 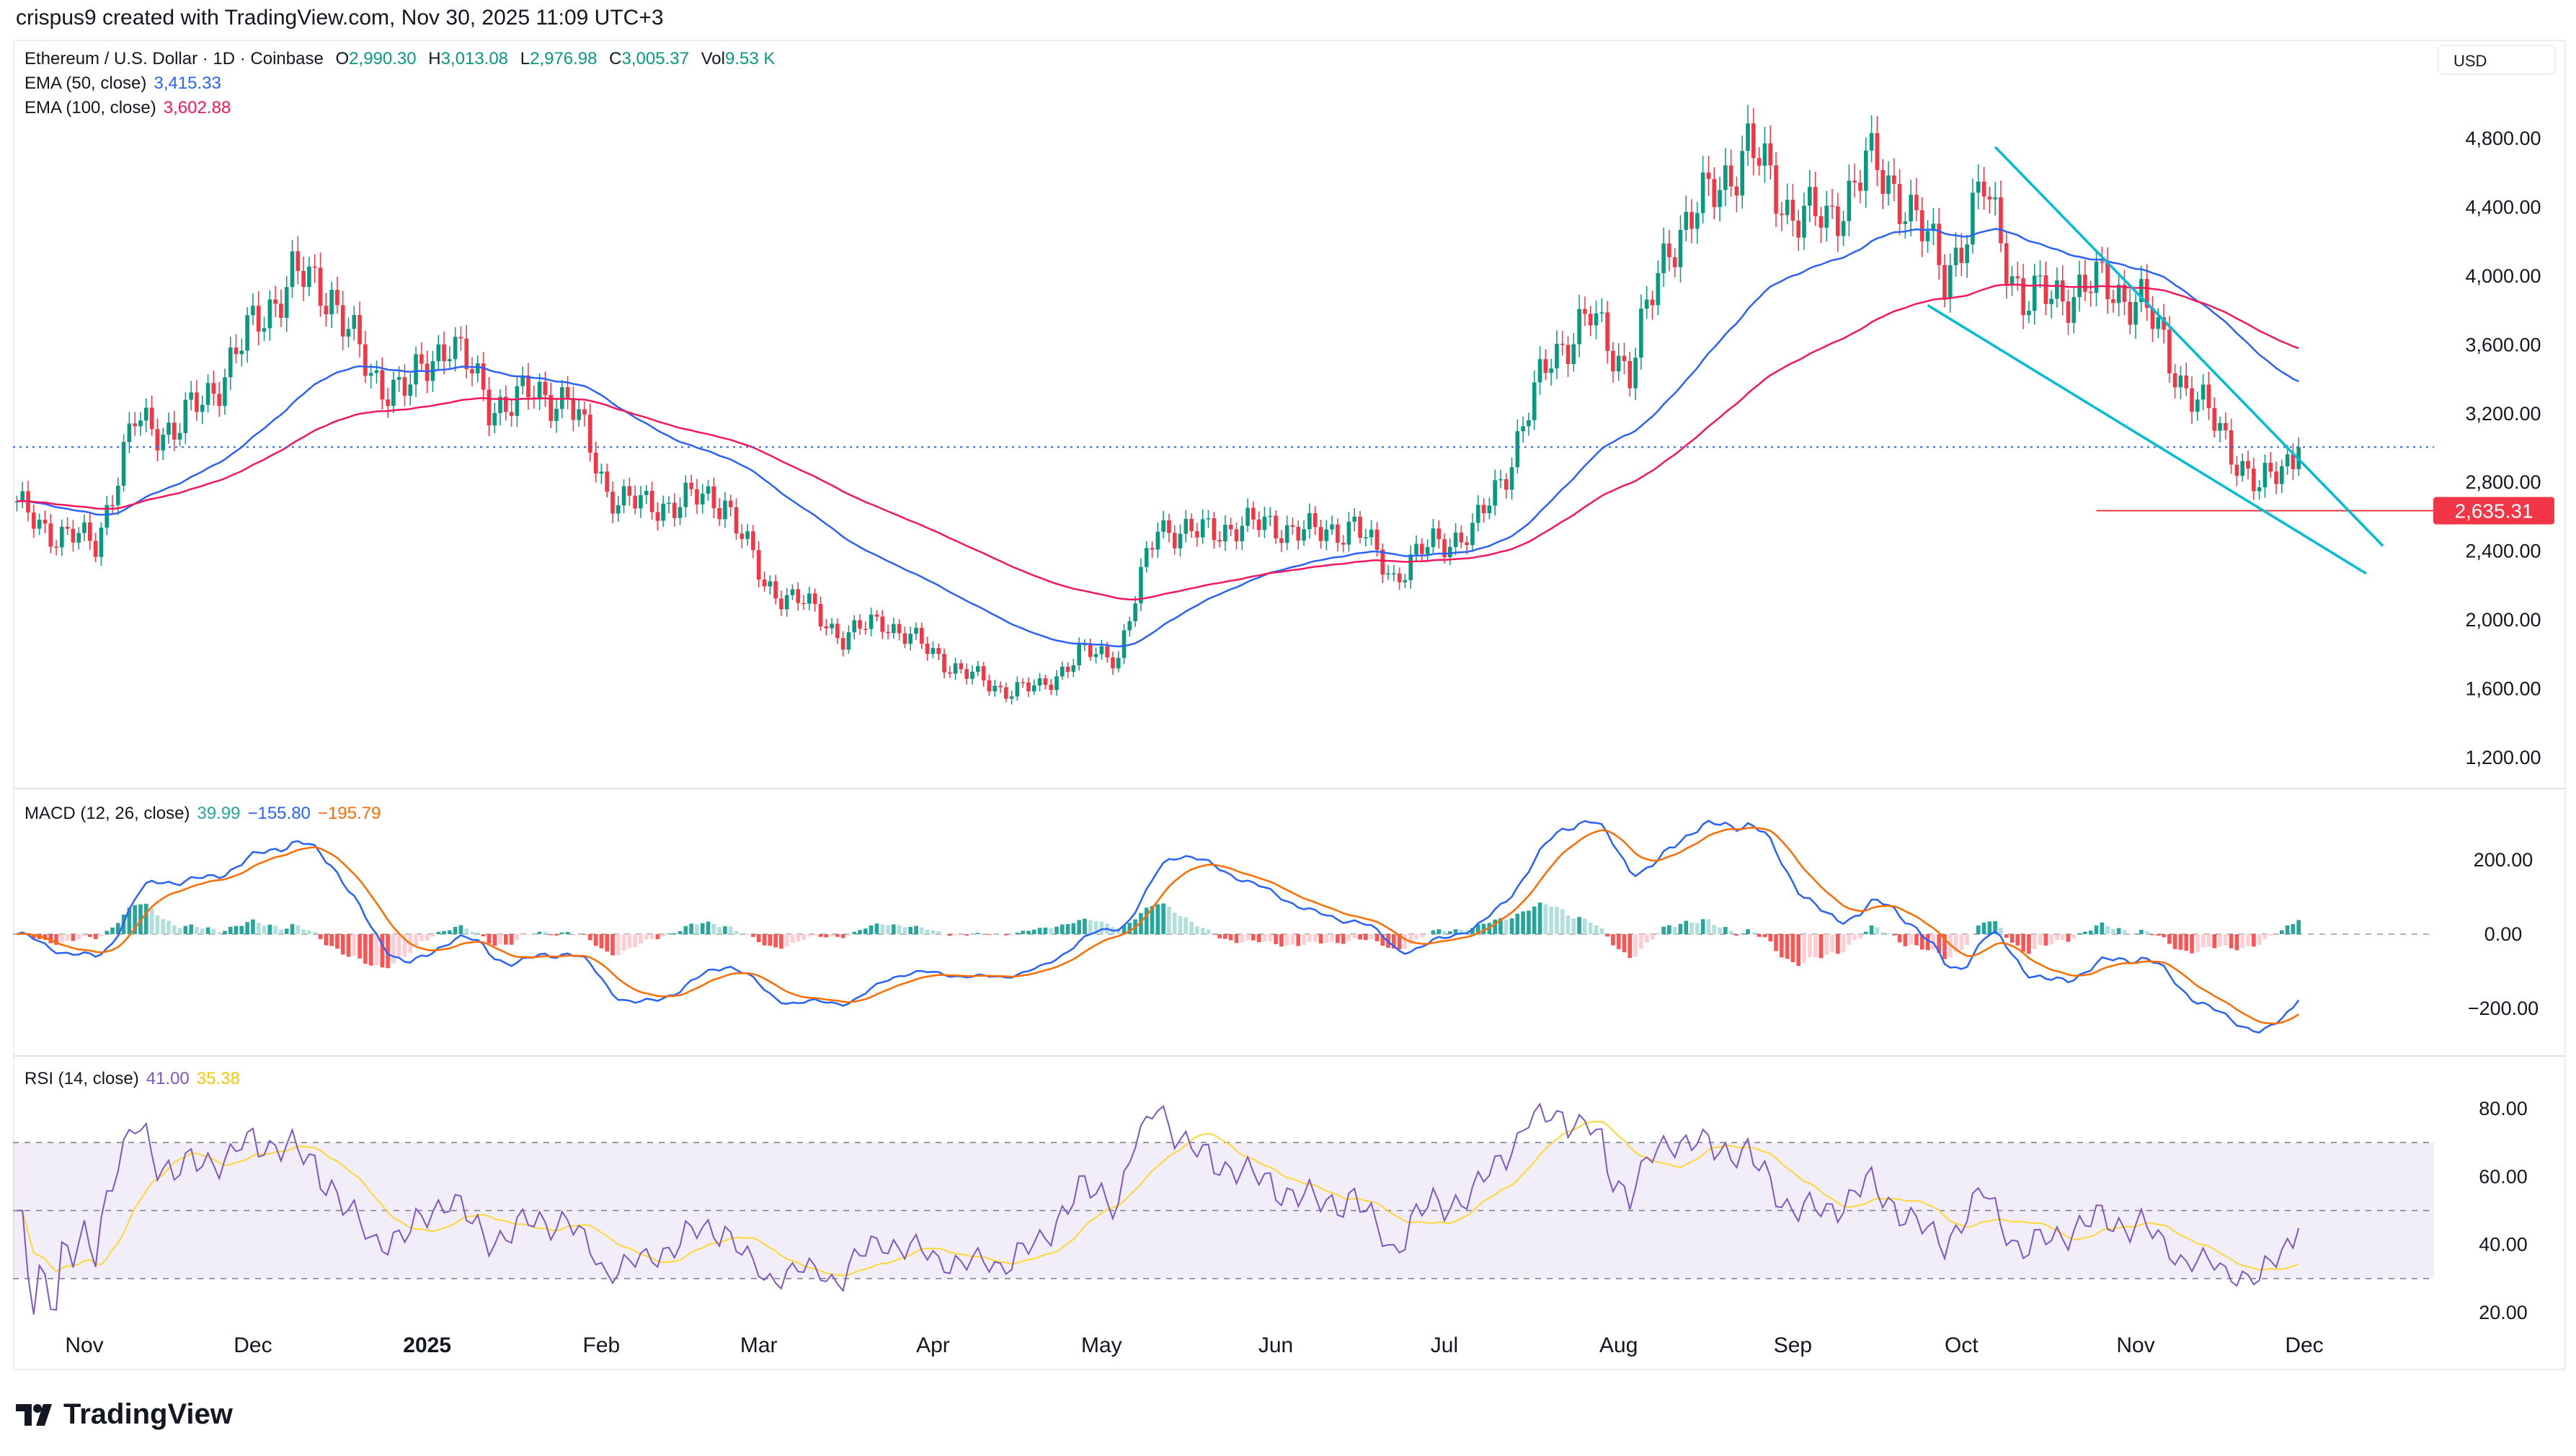 What do you see at coordinates (86, 83) in the screenshot?
I see `ema50-label: EMA (50, close)` at bounding box center [86, 83].